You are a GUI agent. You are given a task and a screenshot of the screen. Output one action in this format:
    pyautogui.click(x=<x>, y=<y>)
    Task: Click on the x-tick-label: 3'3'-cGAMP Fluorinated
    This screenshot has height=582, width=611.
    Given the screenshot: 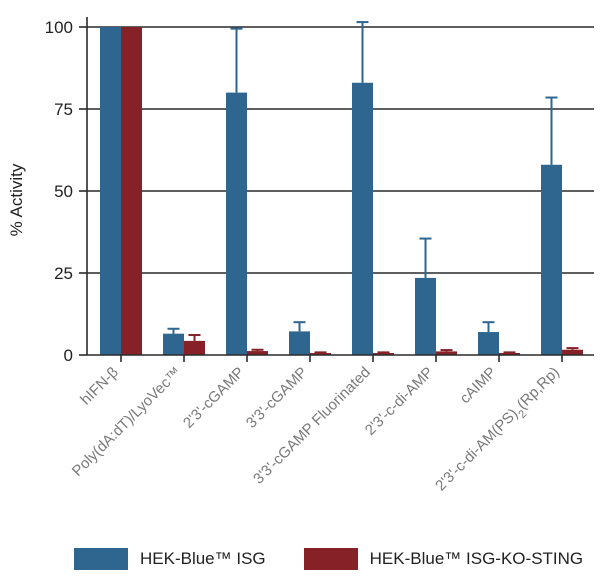 What is the action you would take?
    pyautogui.click(x=312, y=426)
    